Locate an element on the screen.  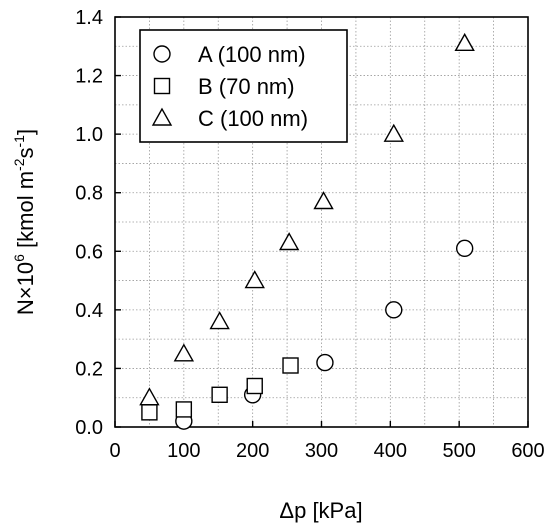
y-axis-label: N×106 [kmol m-2s-1] is located at coordinates (24, 222).